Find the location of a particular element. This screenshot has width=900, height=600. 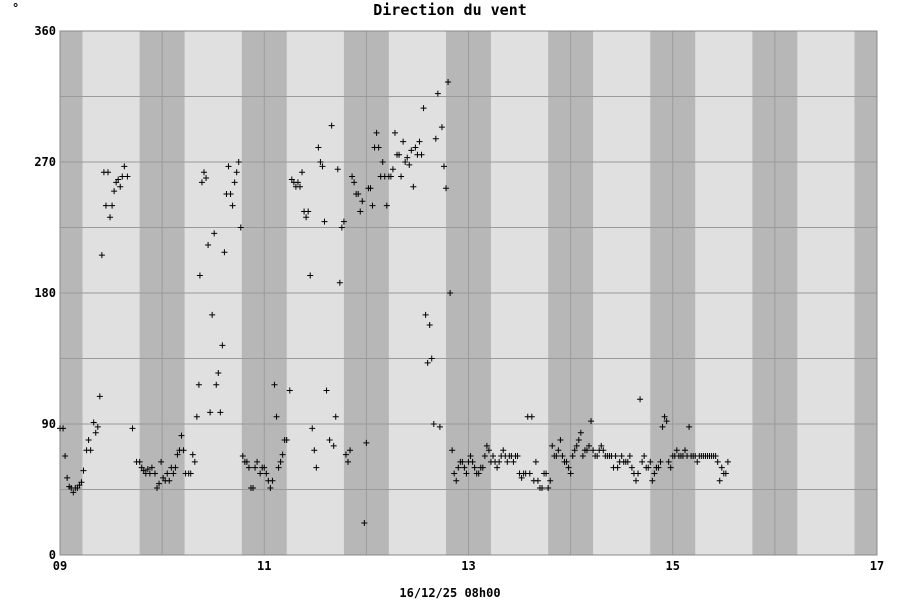

y-tick-label: 270 is located at coordinates (45, 162).